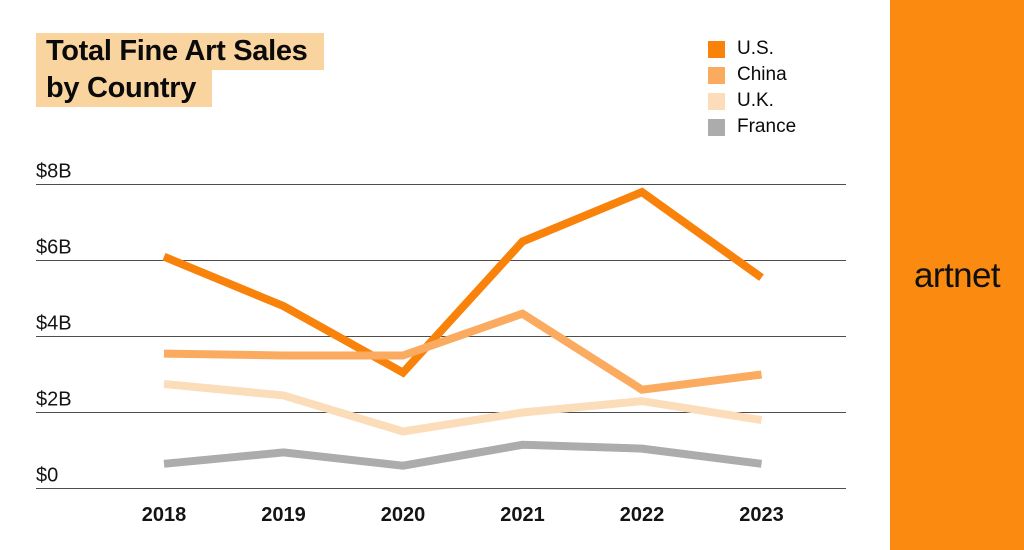  I want to click on x-axis-label: 2018, so click(164, 515).